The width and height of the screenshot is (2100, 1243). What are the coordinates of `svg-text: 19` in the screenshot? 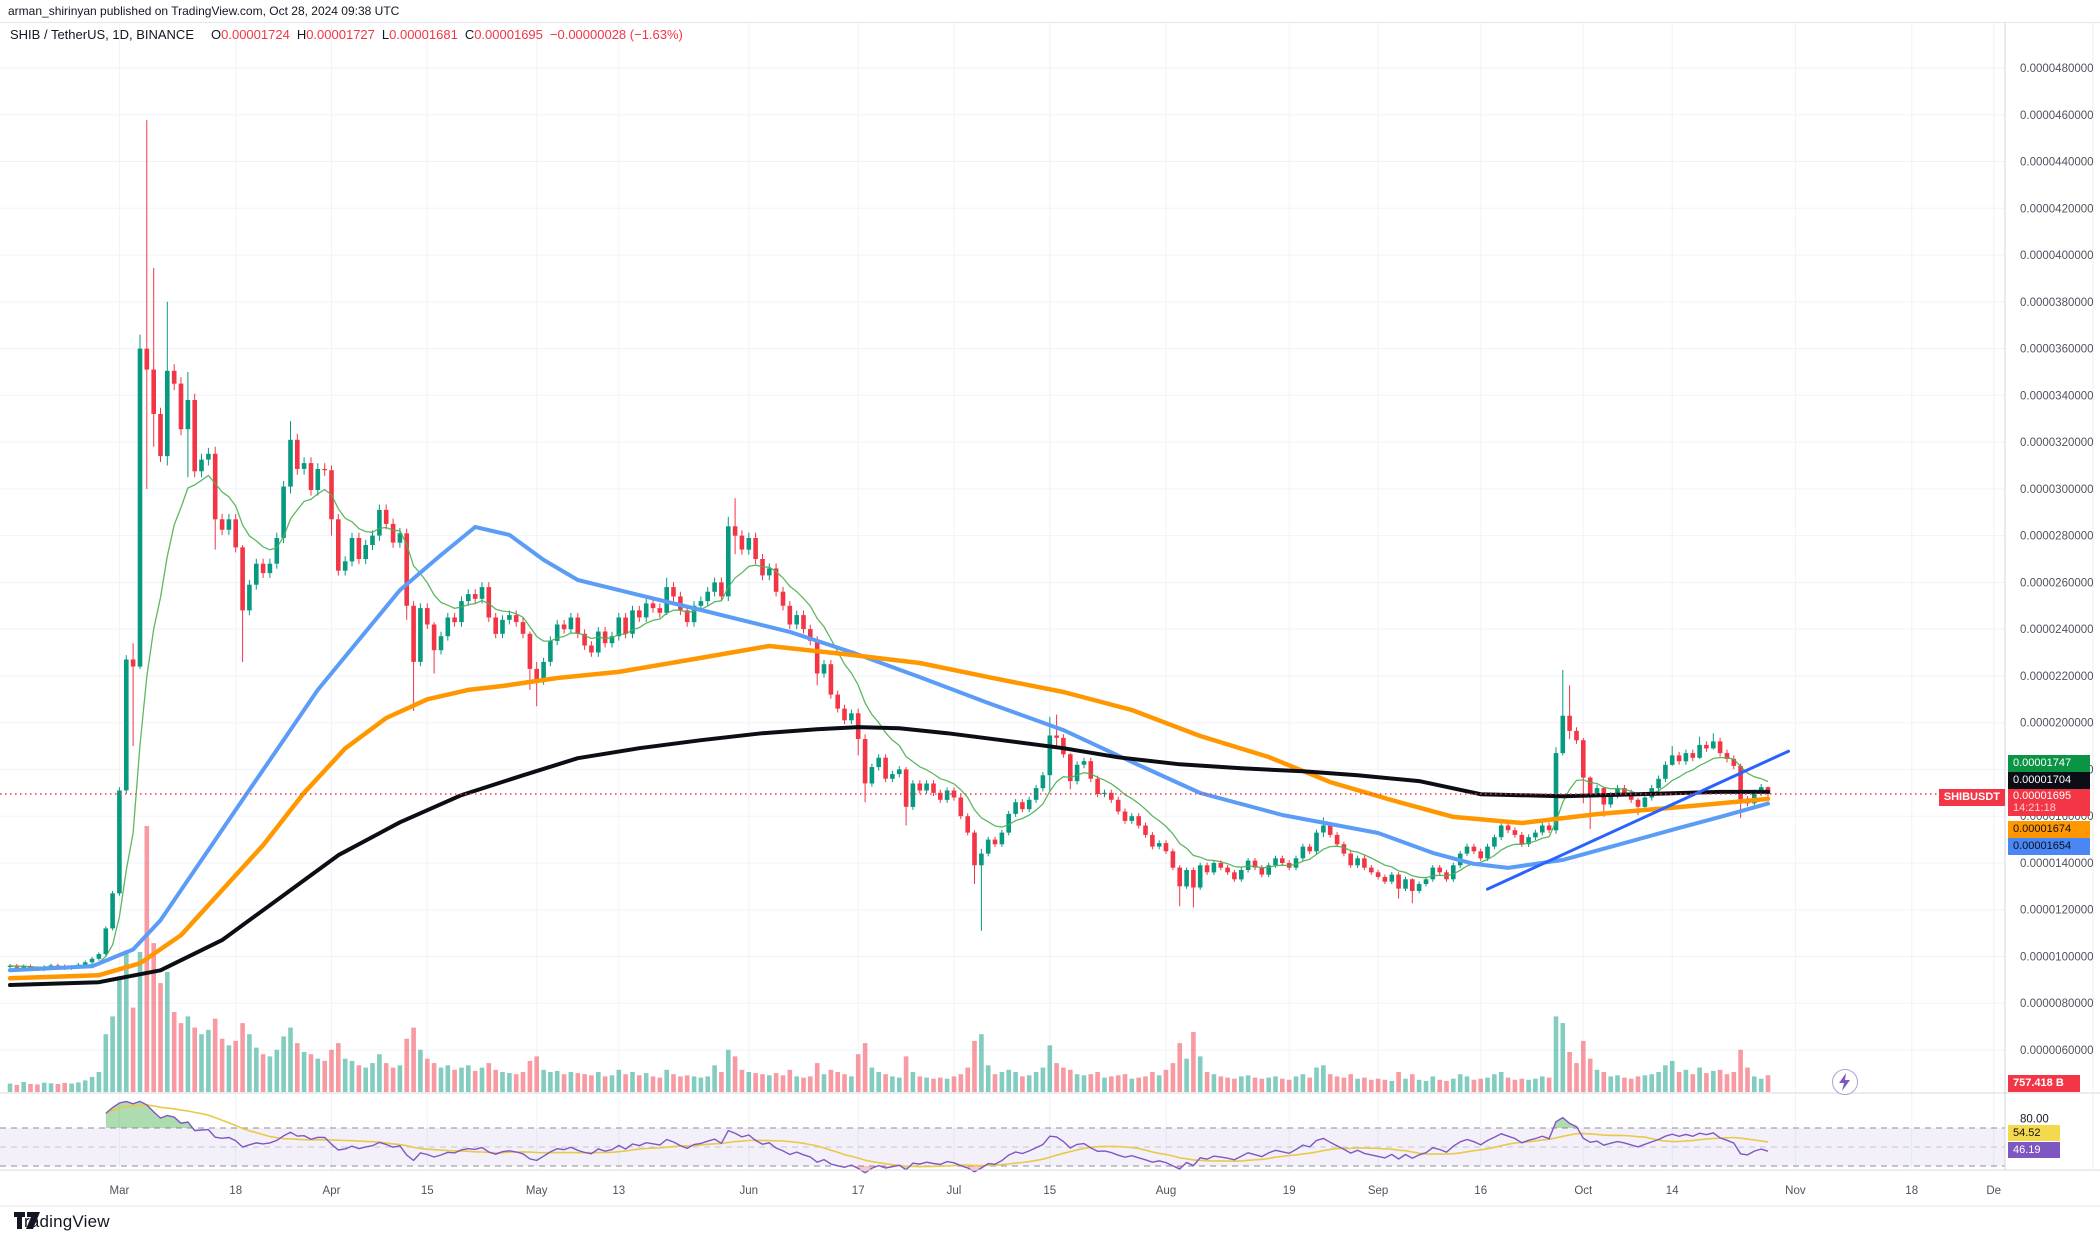 It's located at (1289, 1191).